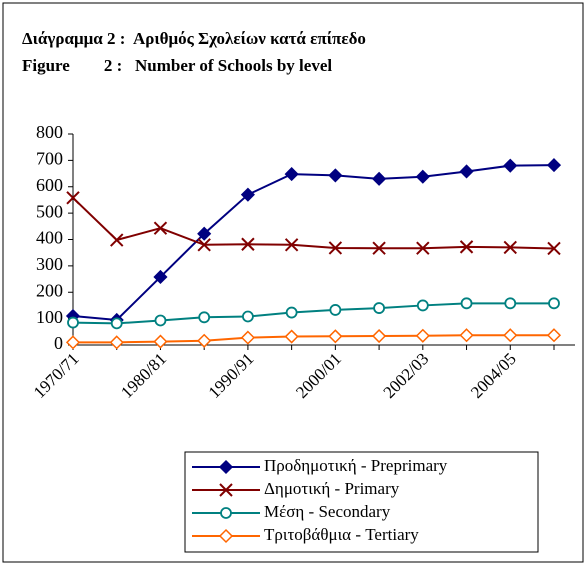 This screenshot has height=565, width=587. I want to click on y-tick-label: 400, so click(49, 238).